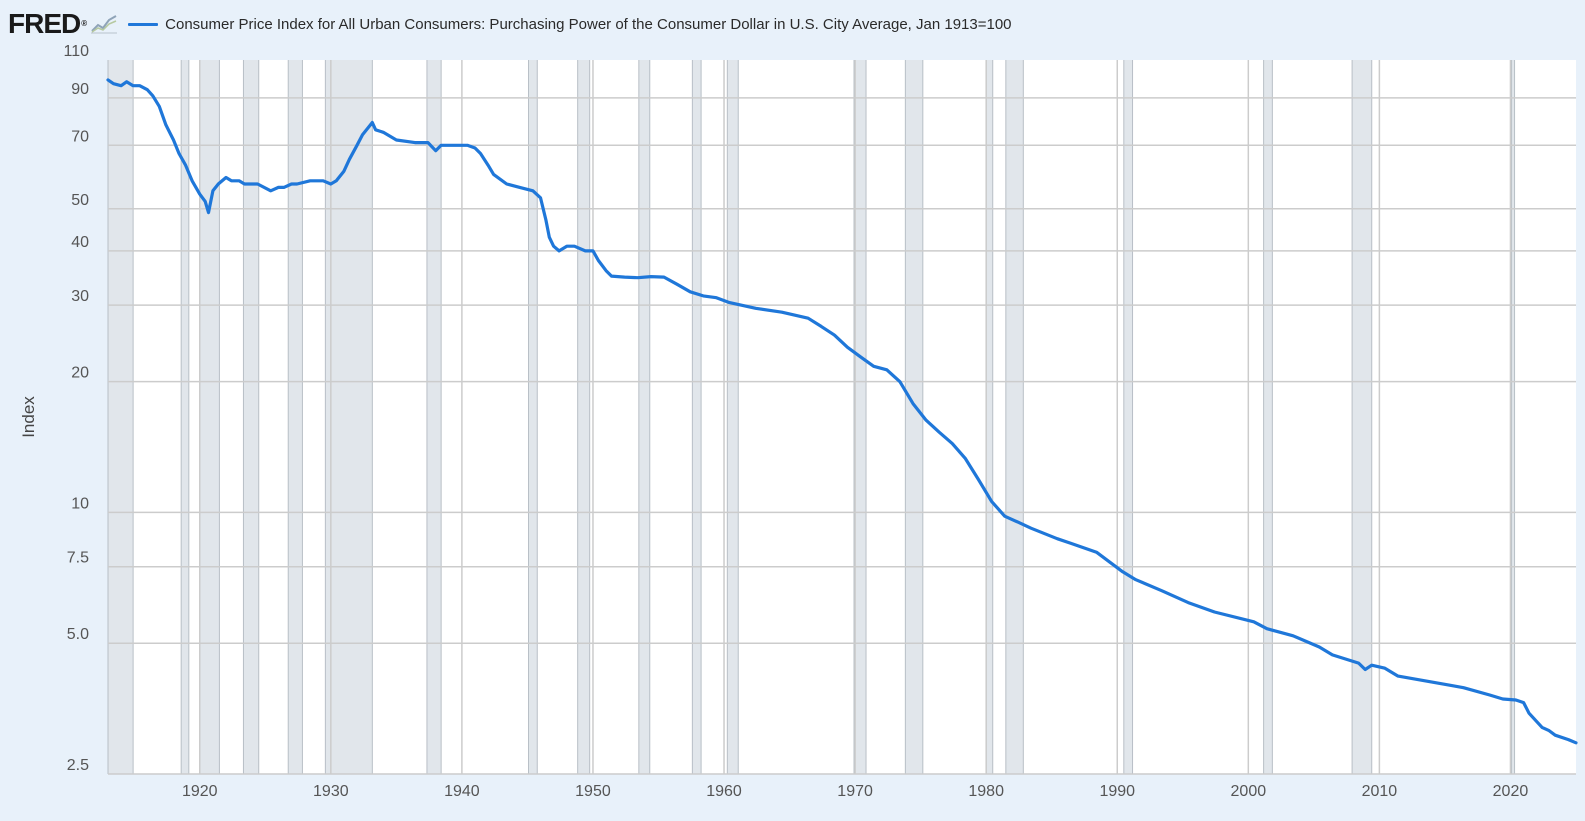 The height and width of the screenshot is (821, 1585). I want to click on y-tick-label: 7.5, so click(78, 558).